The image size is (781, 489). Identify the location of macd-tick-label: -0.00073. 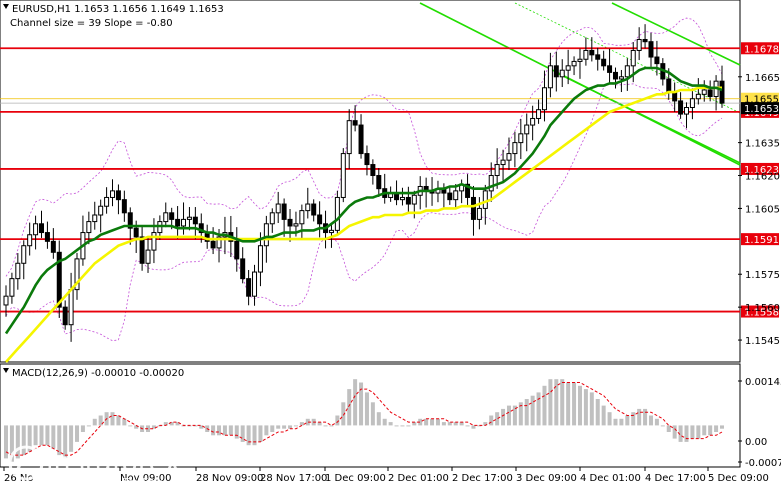
(763, 463).